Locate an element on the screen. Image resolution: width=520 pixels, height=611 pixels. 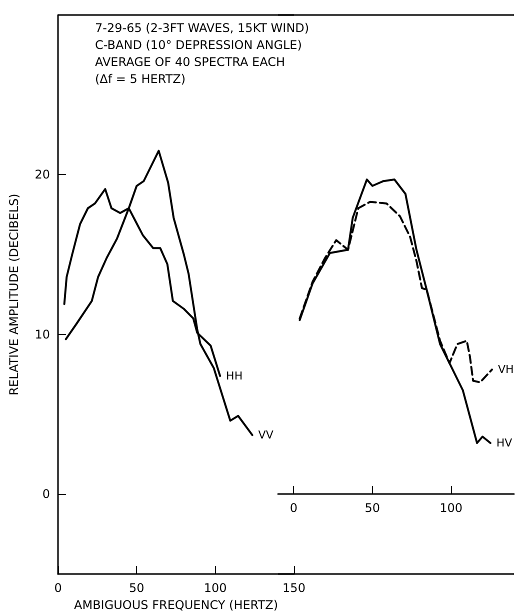
annotation: AVERAGE OF 40 SPECTRA EACH is located at coordinates (190, 62).